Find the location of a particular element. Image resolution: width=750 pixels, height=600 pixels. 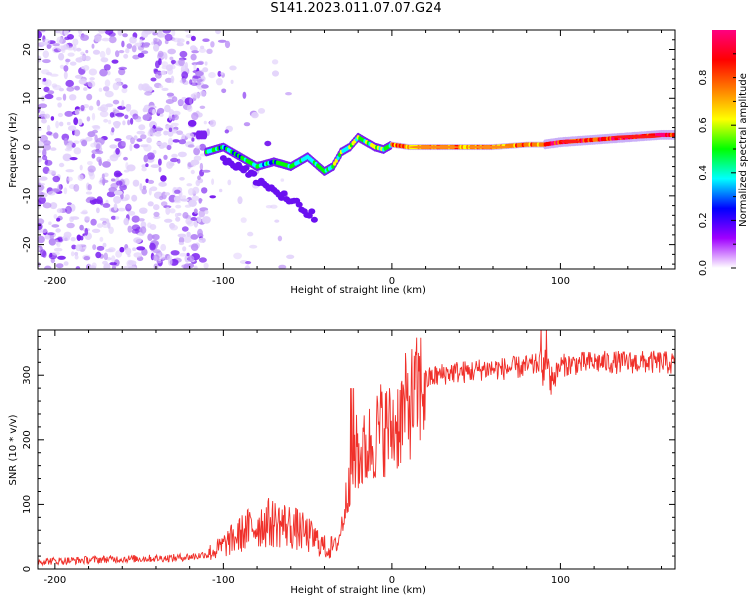

x-tick-label: 0 is located at coordinates (392, 580).